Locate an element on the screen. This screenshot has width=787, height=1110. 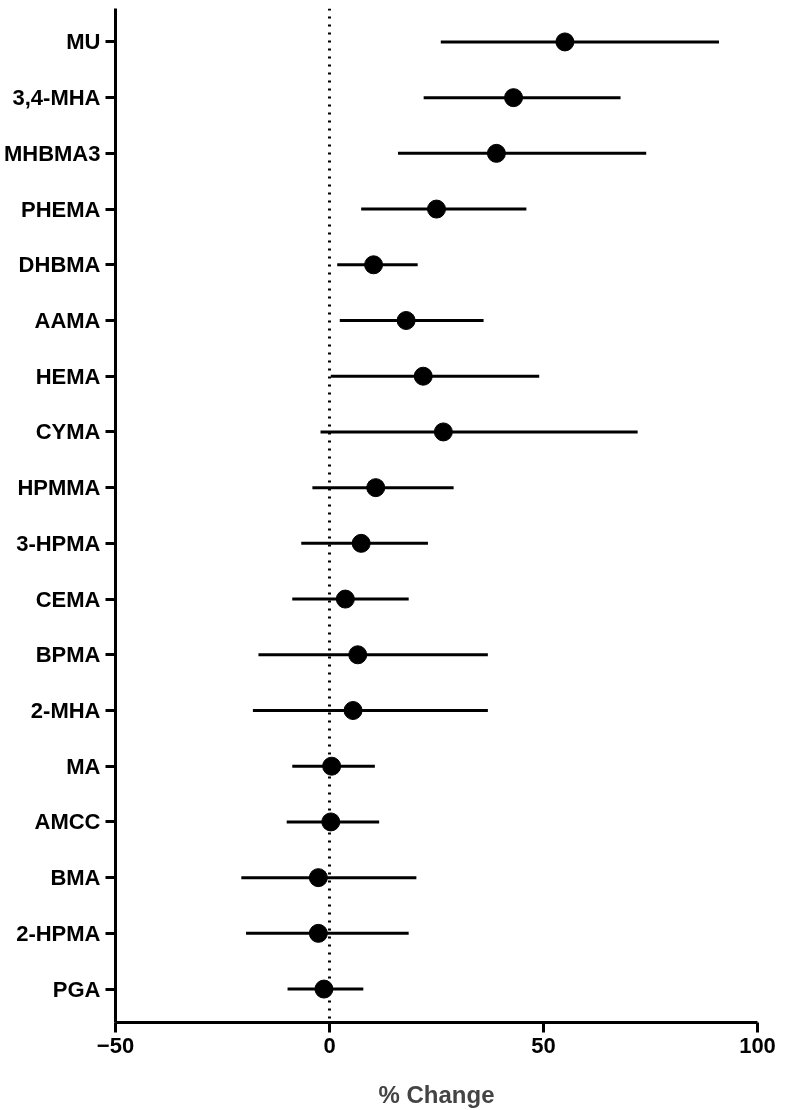
x-axis-title: % Change is located at coordinates (436, 1094).